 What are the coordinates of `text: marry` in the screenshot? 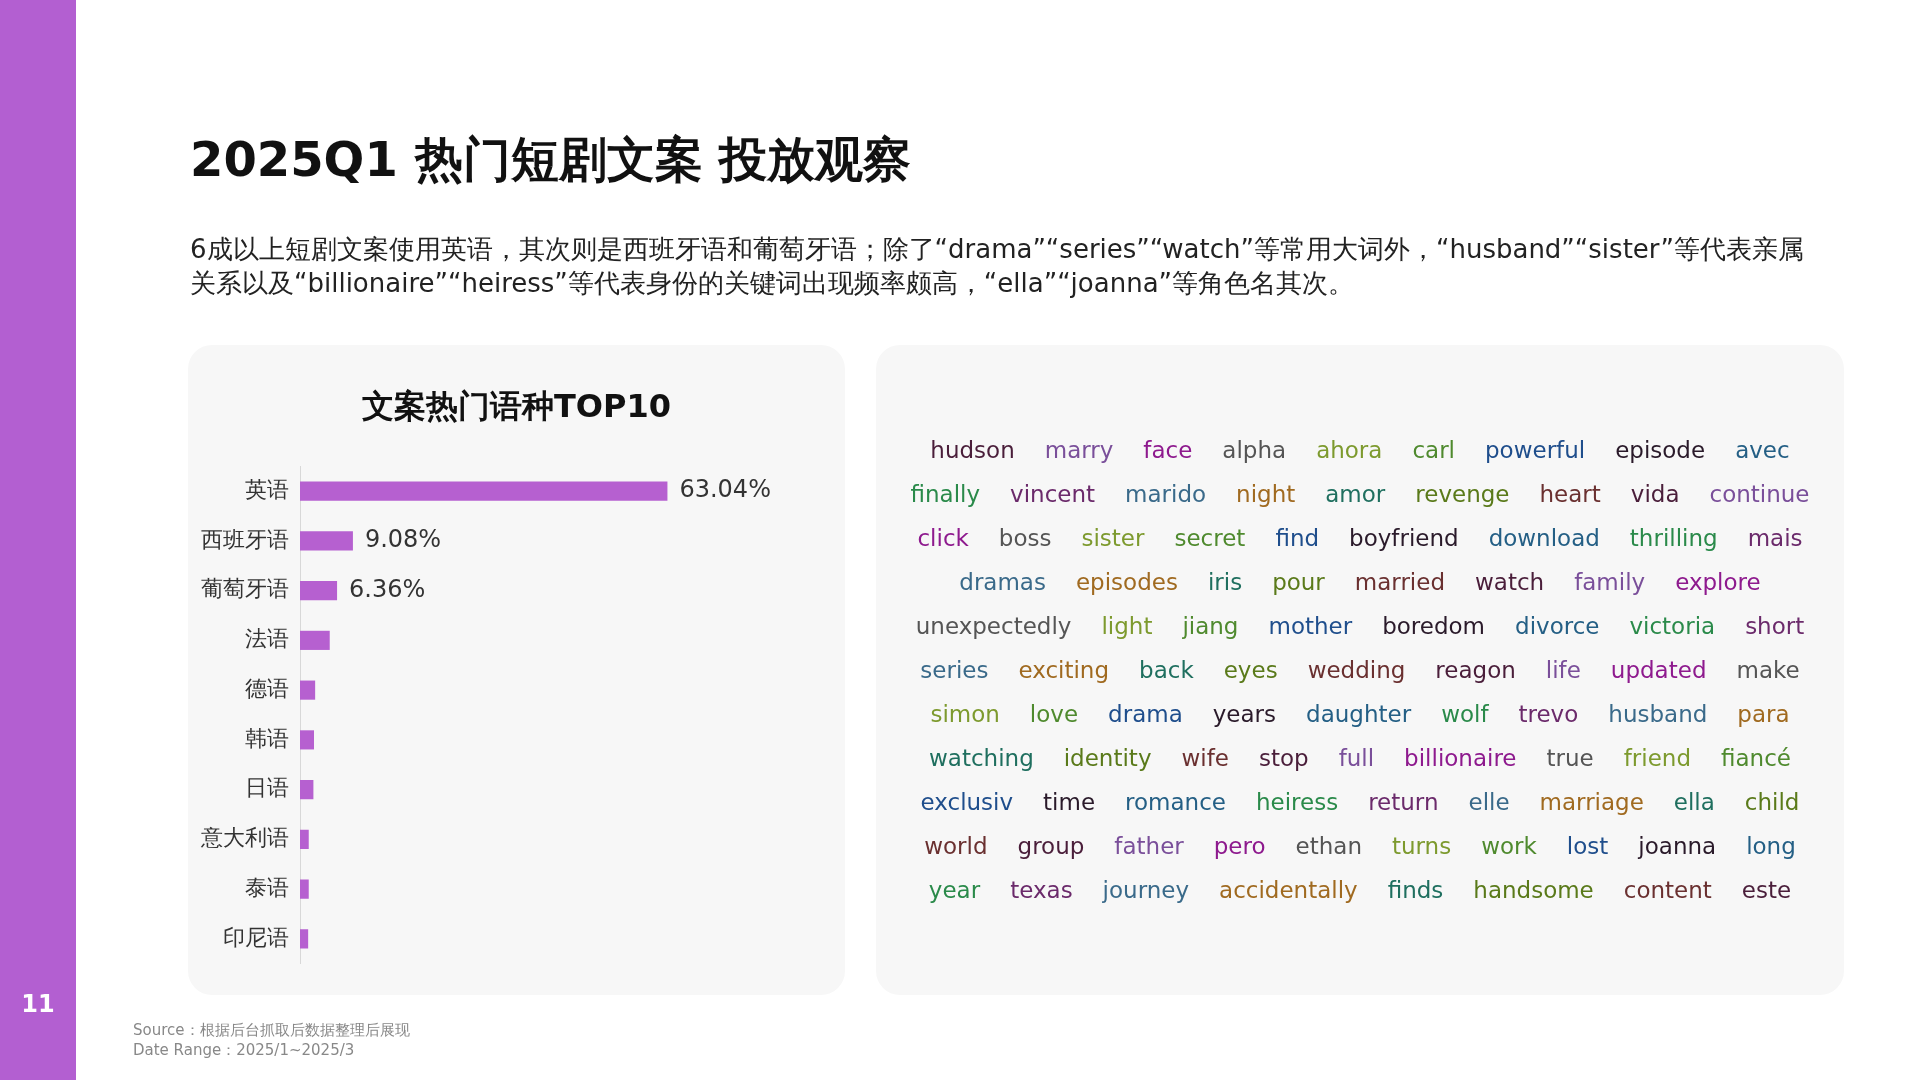 It's located at (1079, 450).